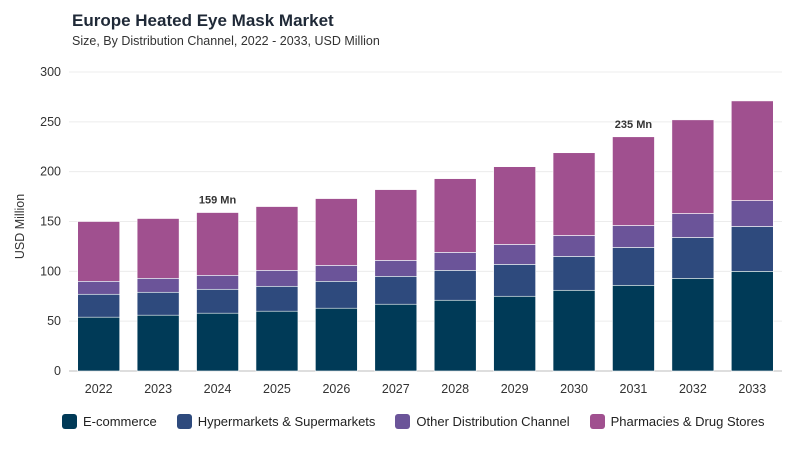 This screenshot has width=800, height=450. Describe the element at coordinates (184, 421) in the screenshot. I see `legend-swatch-hypermarkets` at that location.